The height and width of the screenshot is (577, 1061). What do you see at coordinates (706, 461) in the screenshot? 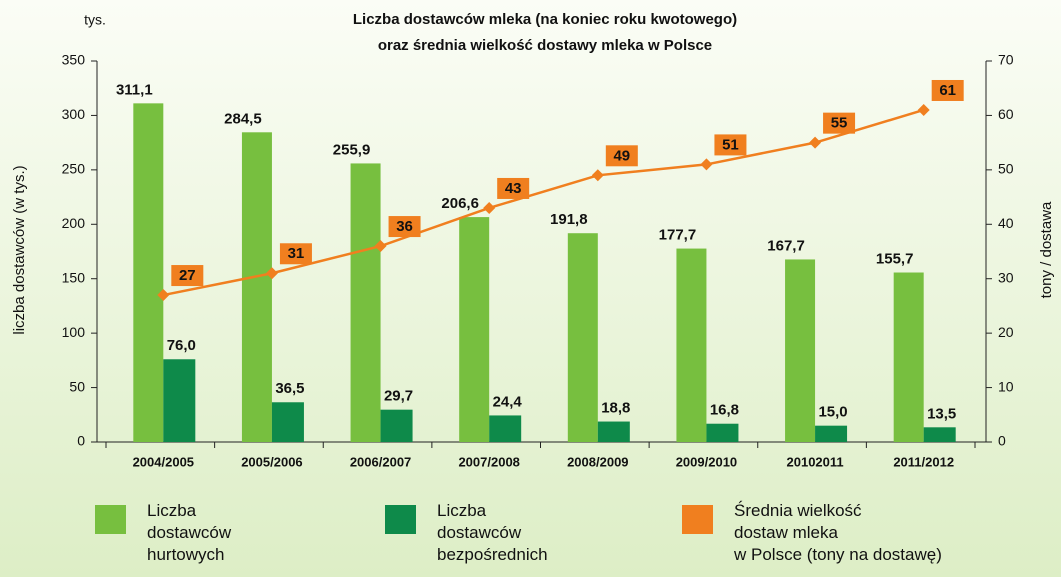
I see `x-tick-label: 2009/2010` at bounding box center [706, 461].